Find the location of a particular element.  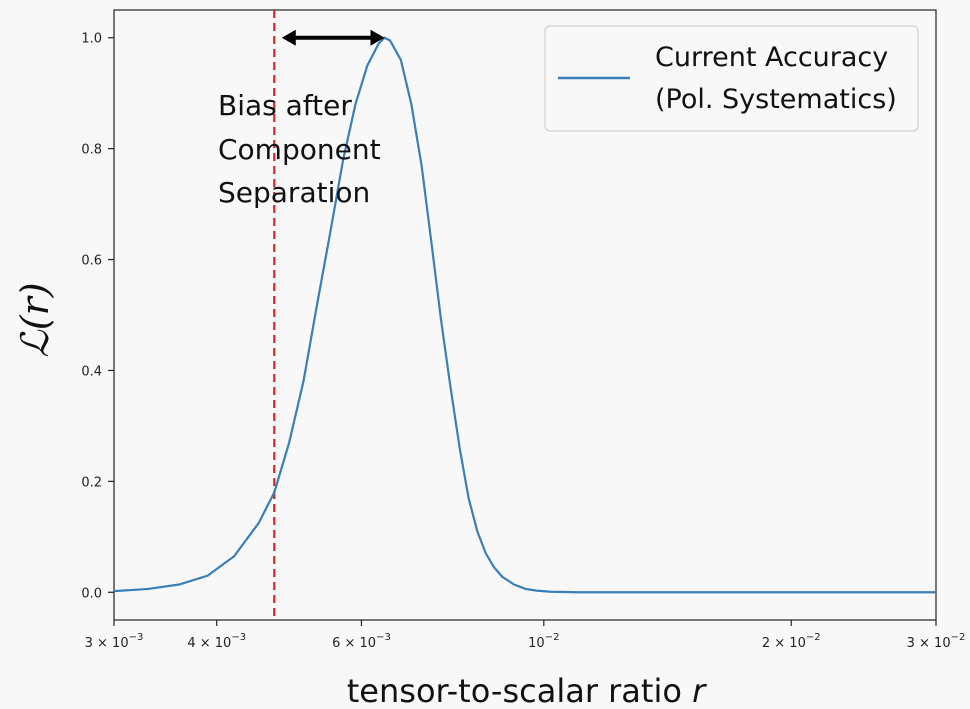

legend-label-line-1: Current Accuracy is located at coordinates (771, 57).